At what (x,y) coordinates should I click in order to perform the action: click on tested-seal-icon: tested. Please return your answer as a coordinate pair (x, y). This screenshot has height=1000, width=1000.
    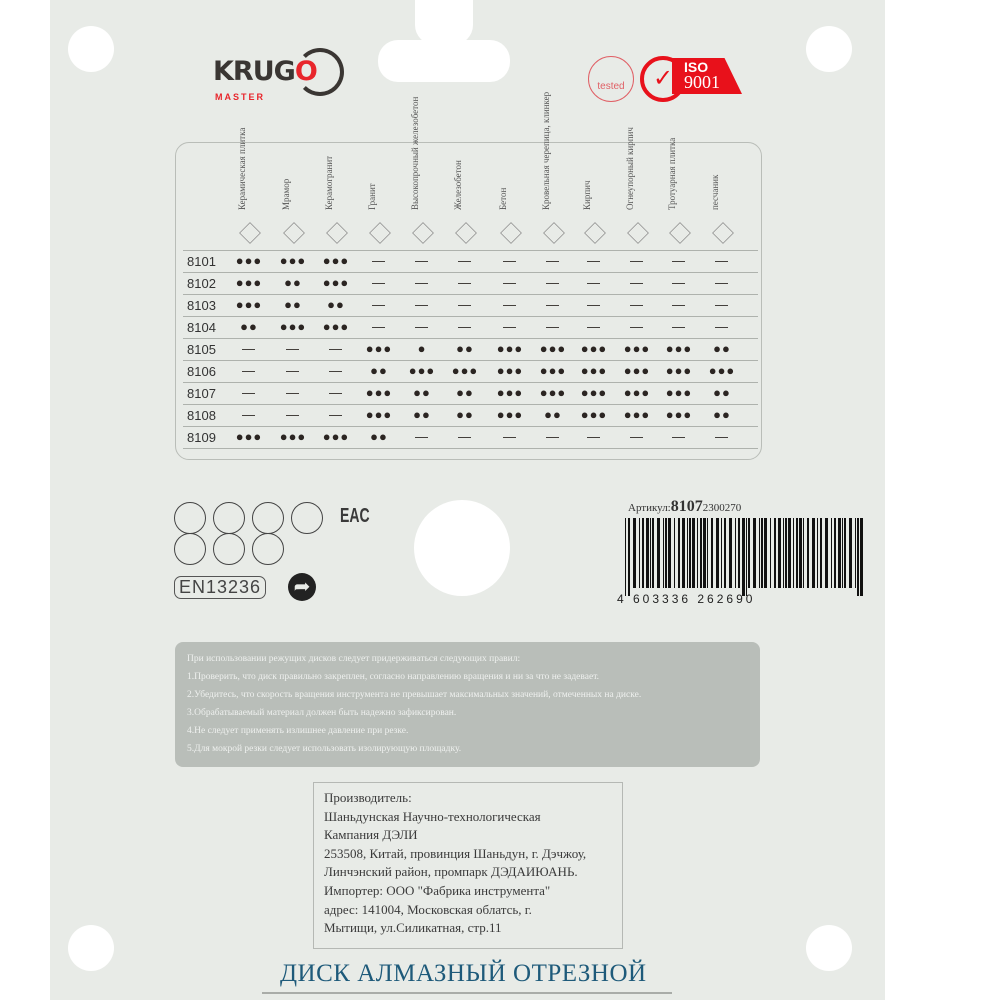
    Looking at the image, I should click on (611, 79).